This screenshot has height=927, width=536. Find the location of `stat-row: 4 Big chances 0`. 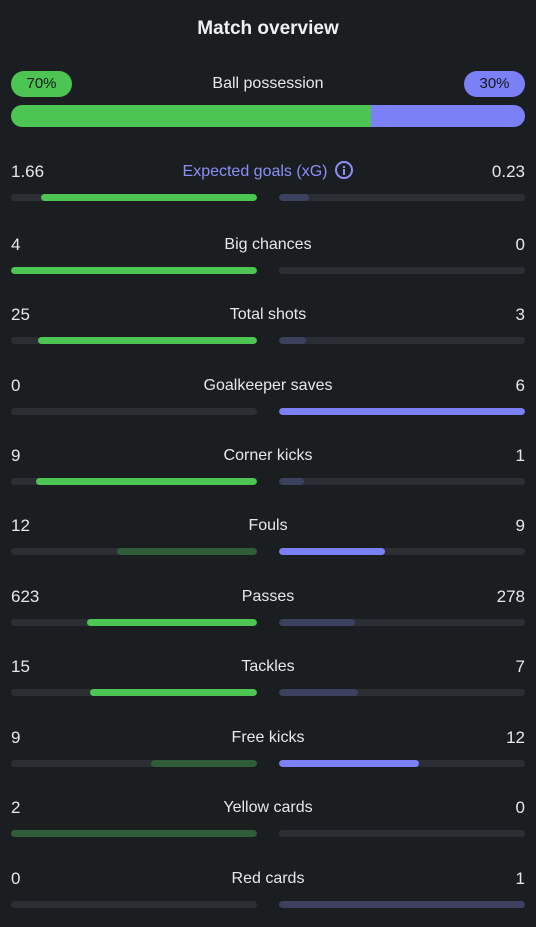

stat-row: 4 Big chances 0 is located at coordinates (268, 256).